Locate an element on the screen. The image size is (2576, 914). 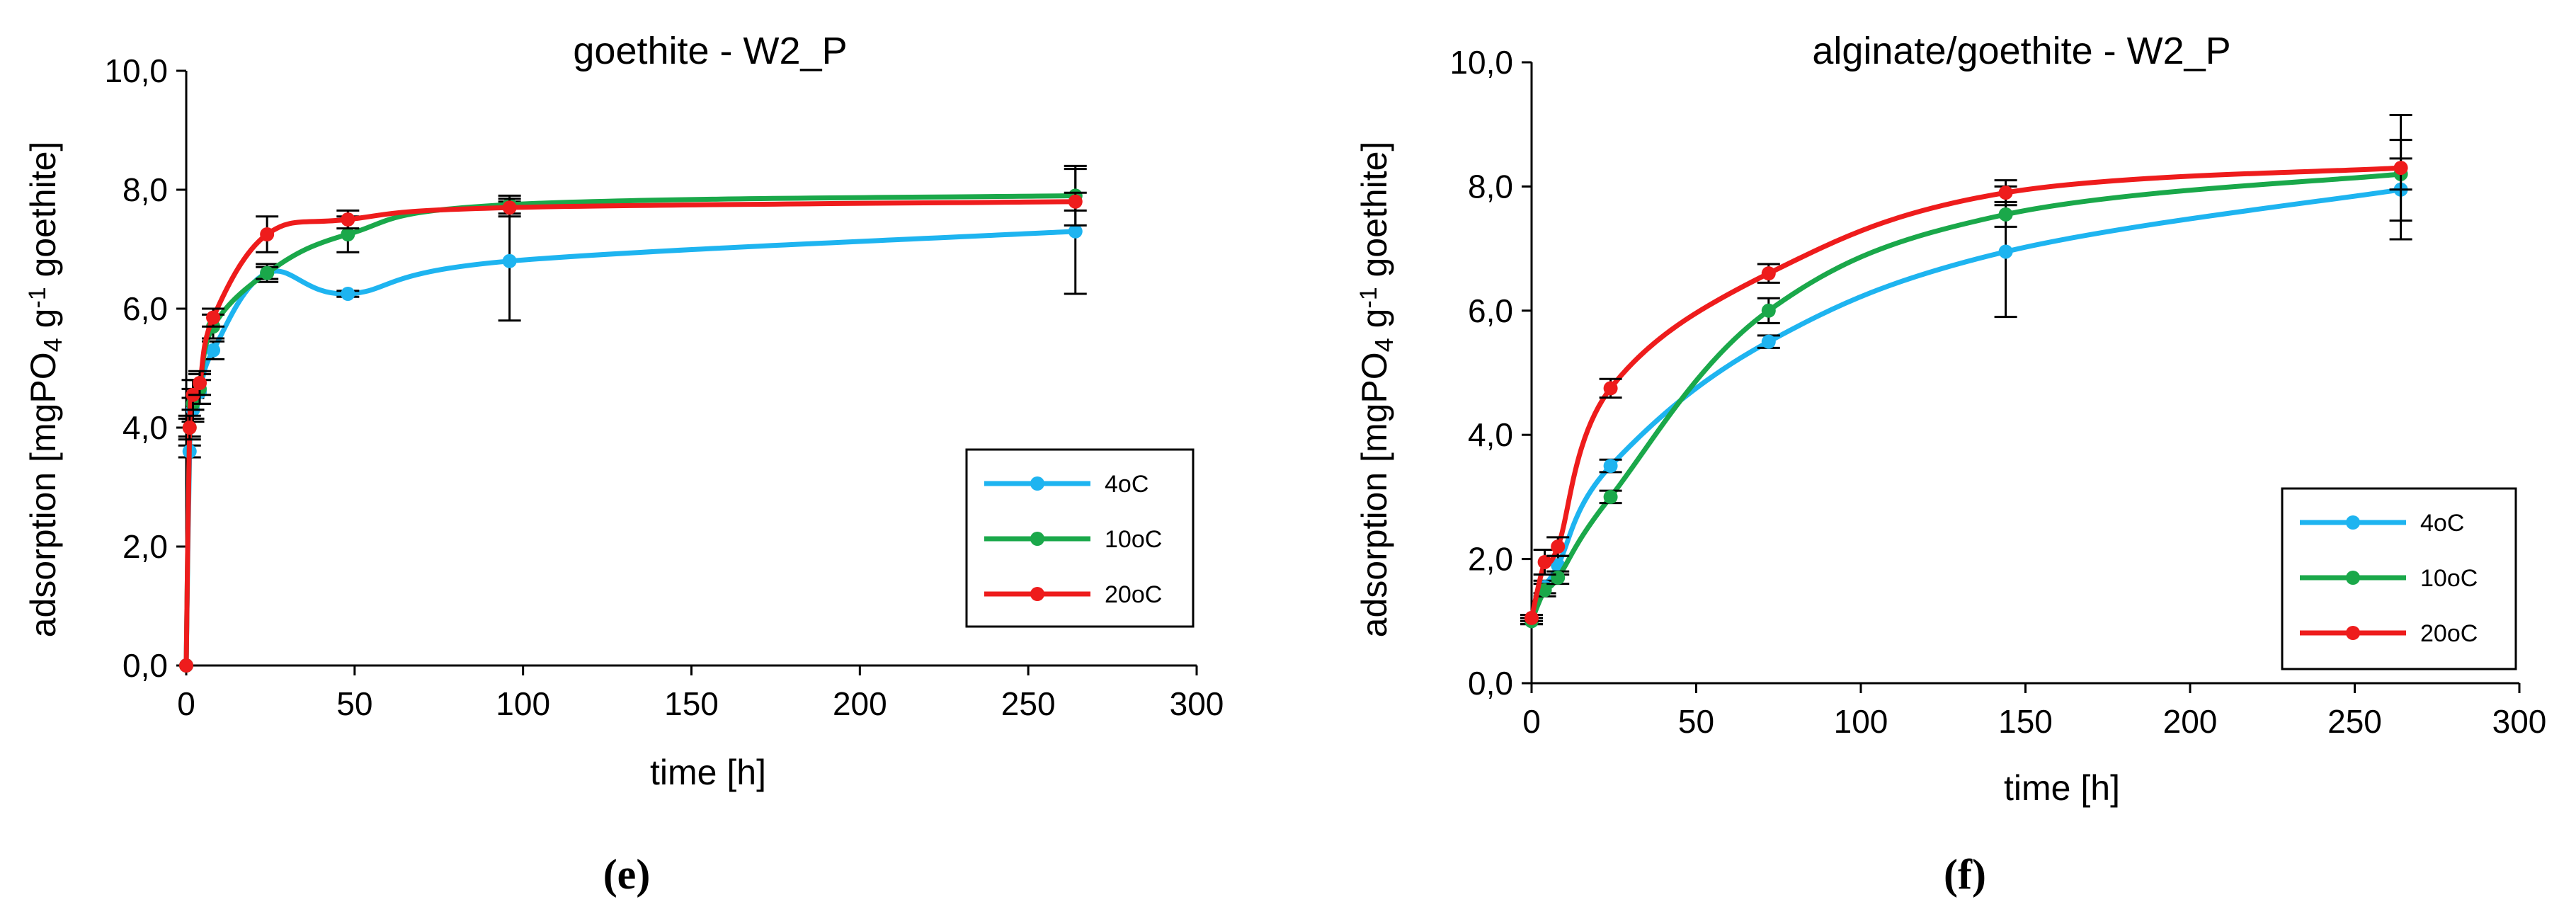
y-tick-label: 8,0 is located at coordinates (145, 189).